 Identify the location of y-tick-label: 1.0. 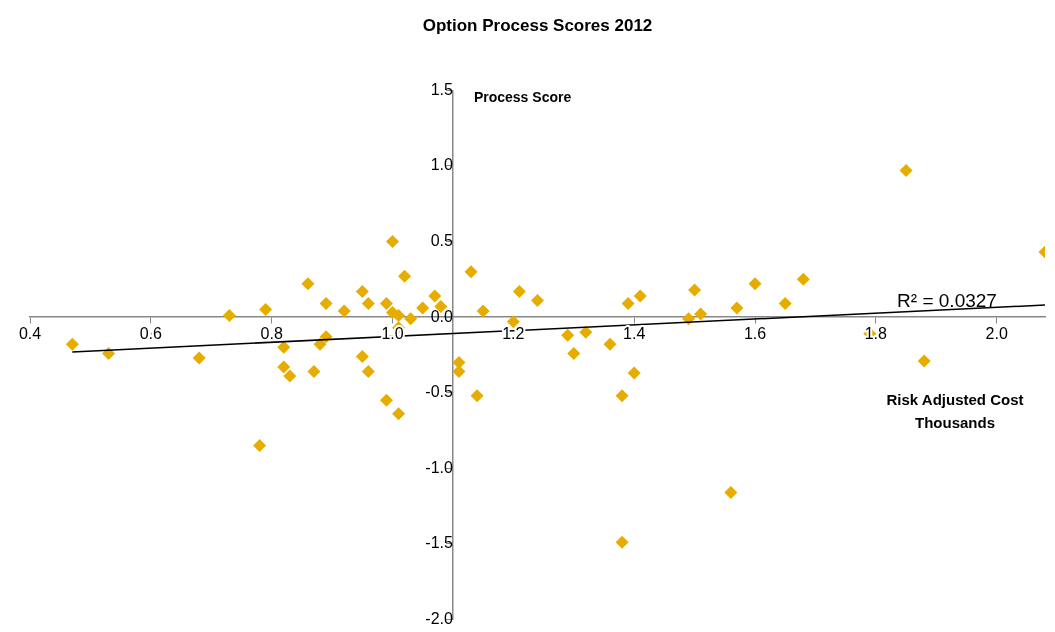
(442, 165).